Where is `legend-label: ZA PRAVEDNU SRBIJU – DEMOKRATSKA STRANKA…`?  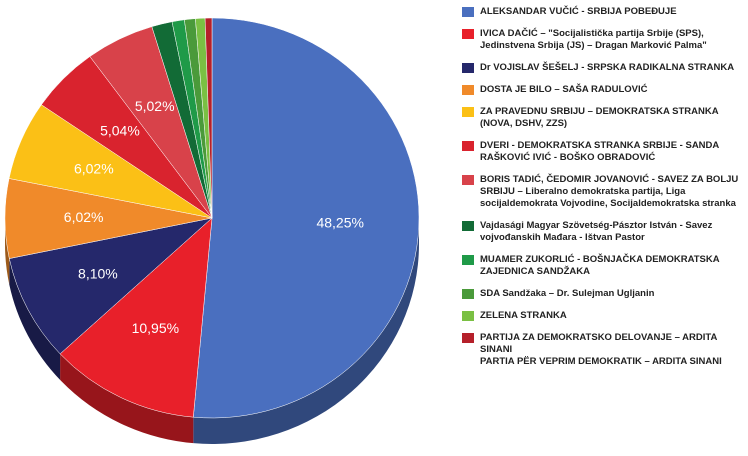
legend-label: ZA PRAVEDNU SRBIJU – DEMOKRATSKA STRANKA… is located at coordinates (599, 117).